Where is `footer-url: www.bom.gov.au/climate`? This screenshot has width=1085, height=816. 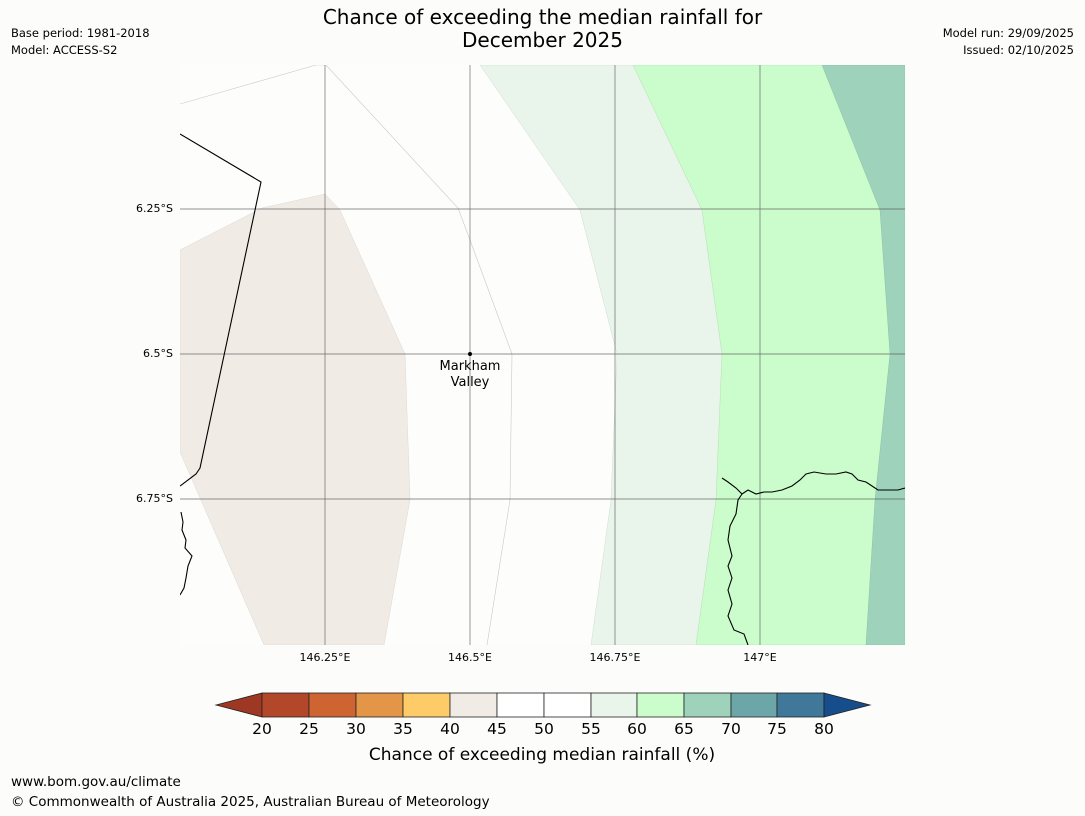 footer-url: www.bom.gov.au/climate is located at coordinates (96, 782).